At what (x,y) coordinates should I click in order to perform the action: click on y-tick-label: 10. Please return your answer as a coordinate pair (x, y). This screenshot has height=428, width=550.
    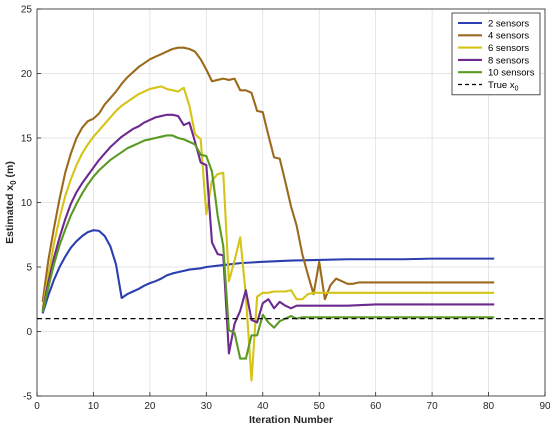
    Looking at the image, I should click on (27, 203).